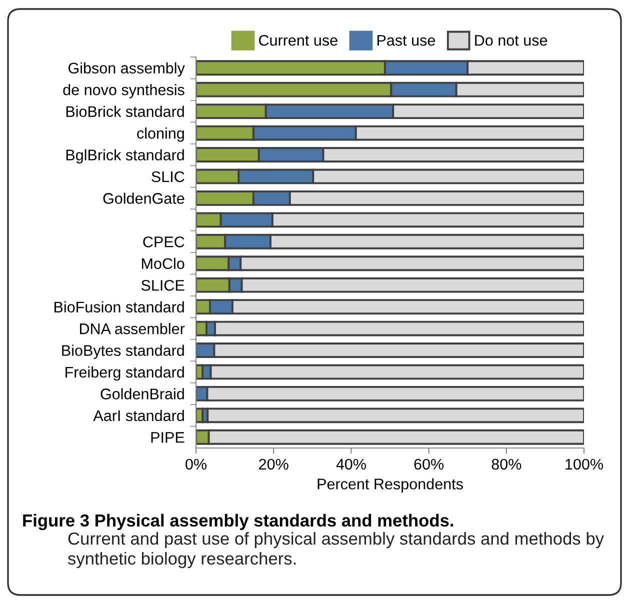 The height and width of the screenshot is (603, 629). Describe the element at coordinates (584, 464) in the screenshot. I see `x-tick-label: 100%` at that location.